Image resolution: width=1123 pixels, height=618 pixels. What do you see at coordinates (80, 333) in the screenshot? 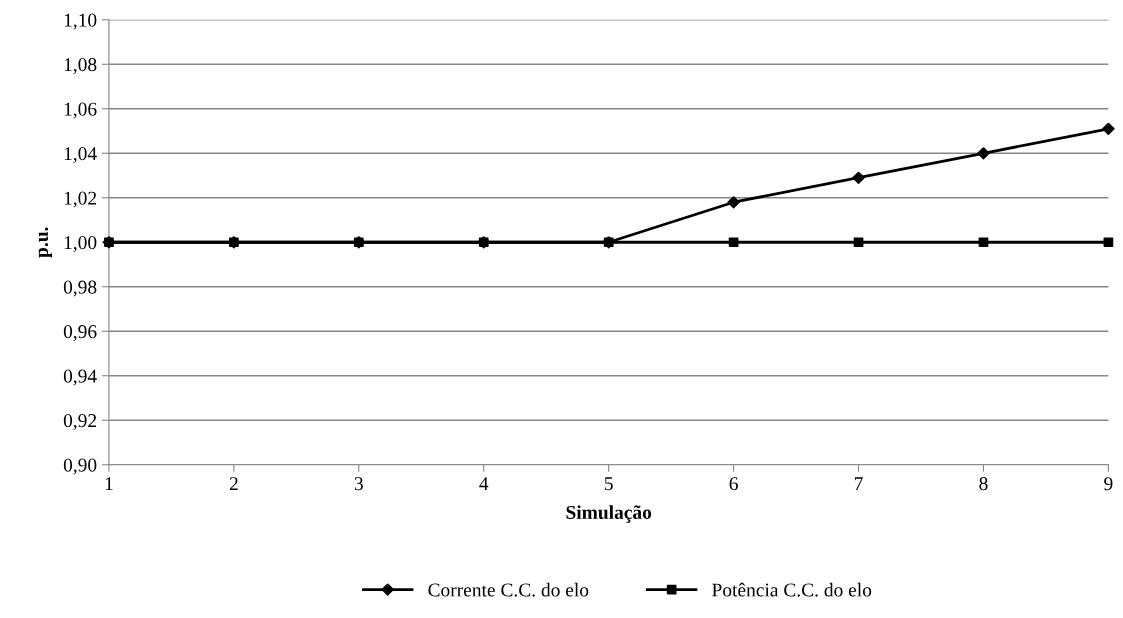
I see `y-tick-label: 0,96` at bounding box center [80, 333].